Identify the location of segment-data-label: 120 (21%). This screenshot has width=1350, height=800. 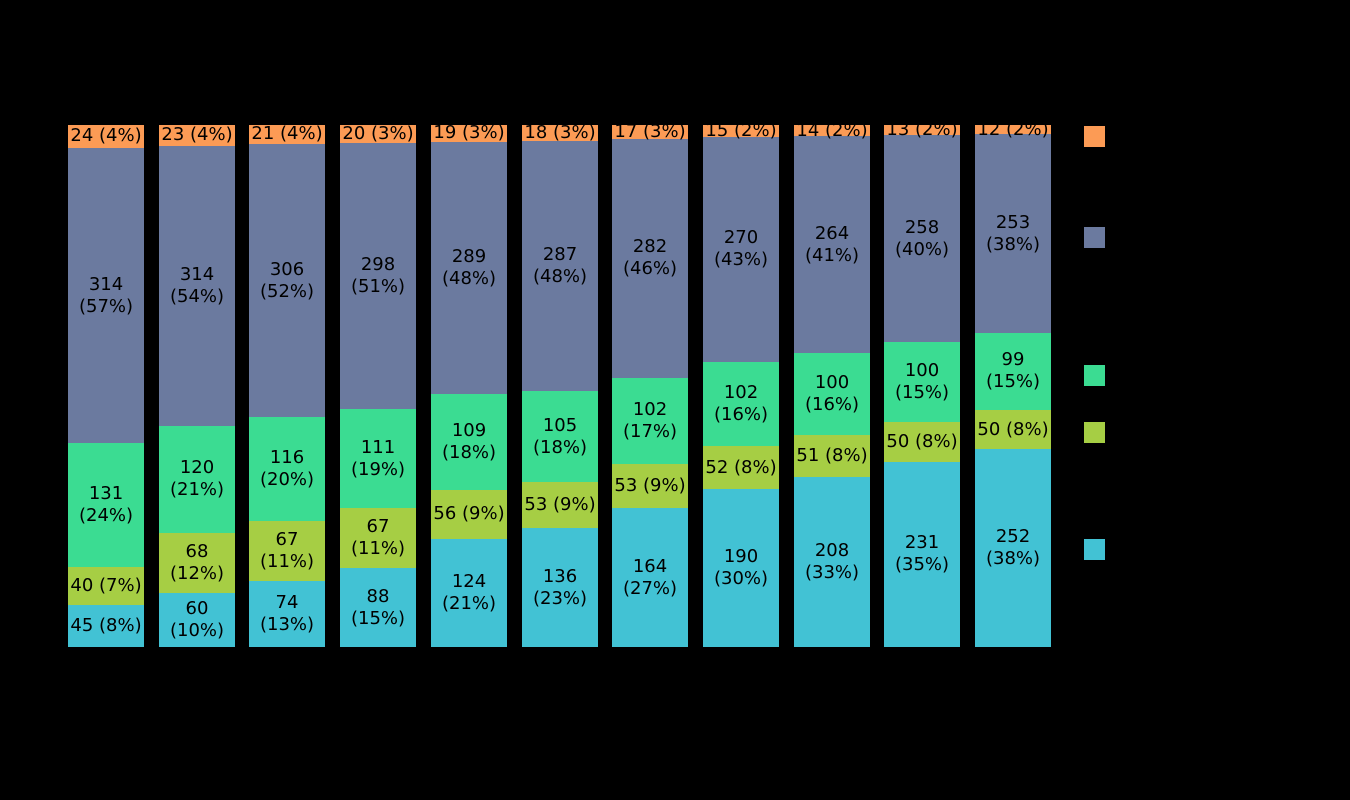
(197, 479).